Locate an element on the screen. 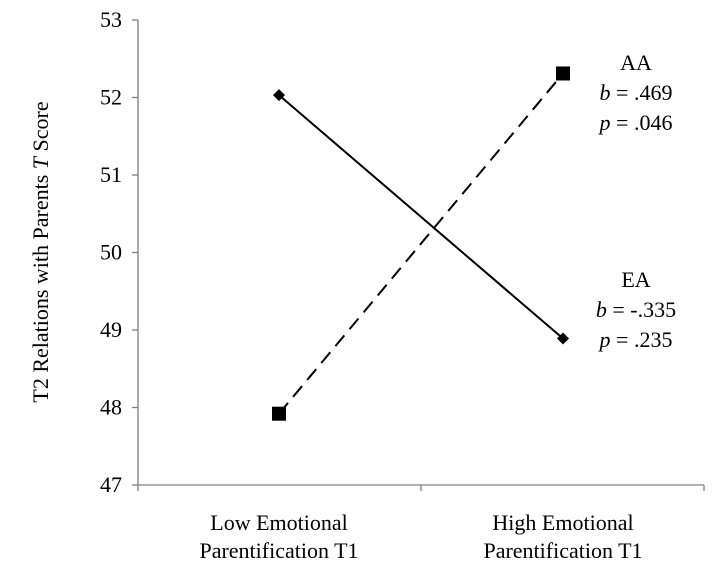  y-tick-label: 47 is located at coordinates (111, 484).